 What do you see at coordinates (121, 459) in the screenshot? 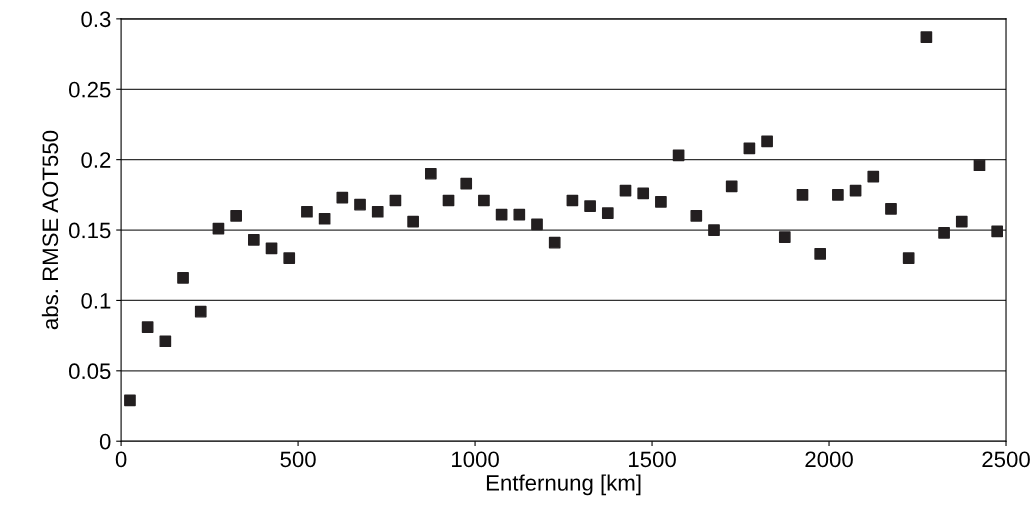
I see `x-tick-label: 0` at bounding box center [121, 459].